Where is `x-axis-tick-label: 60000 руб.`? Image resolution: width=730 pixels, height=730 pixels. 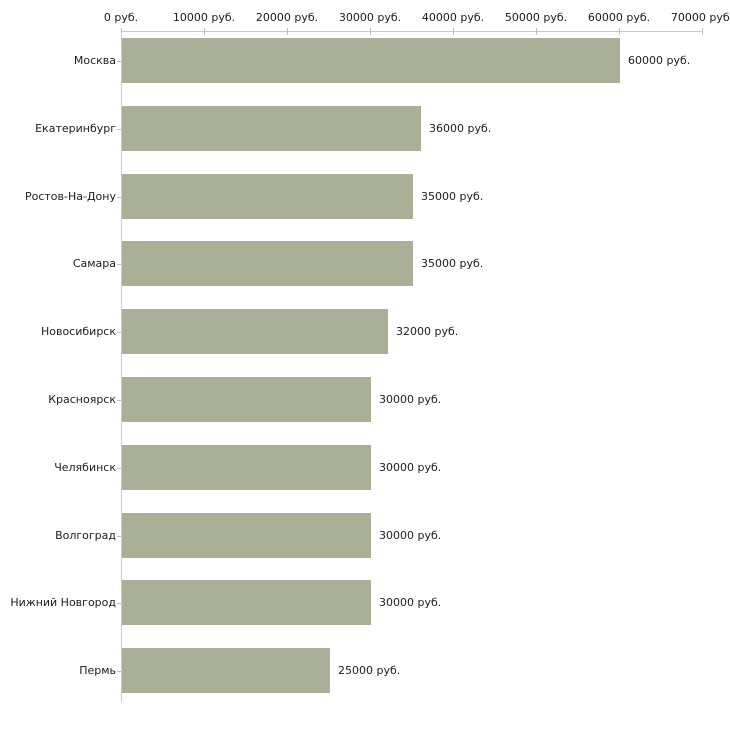 x-axis-tick-label: 60000 руб. is located at coordinates (619, 17).